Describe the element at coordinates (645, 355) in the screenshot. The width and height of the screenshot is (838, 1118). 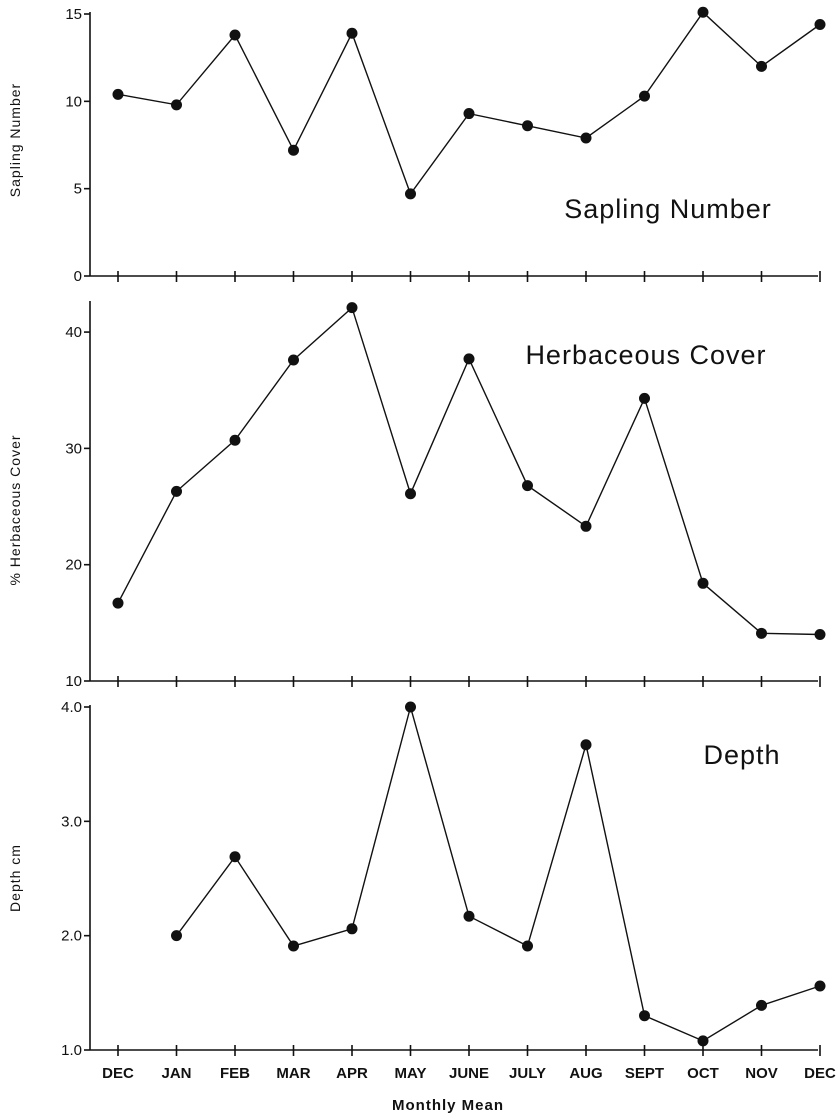
I see `panel-title: Herbaceous Cover` at that location.